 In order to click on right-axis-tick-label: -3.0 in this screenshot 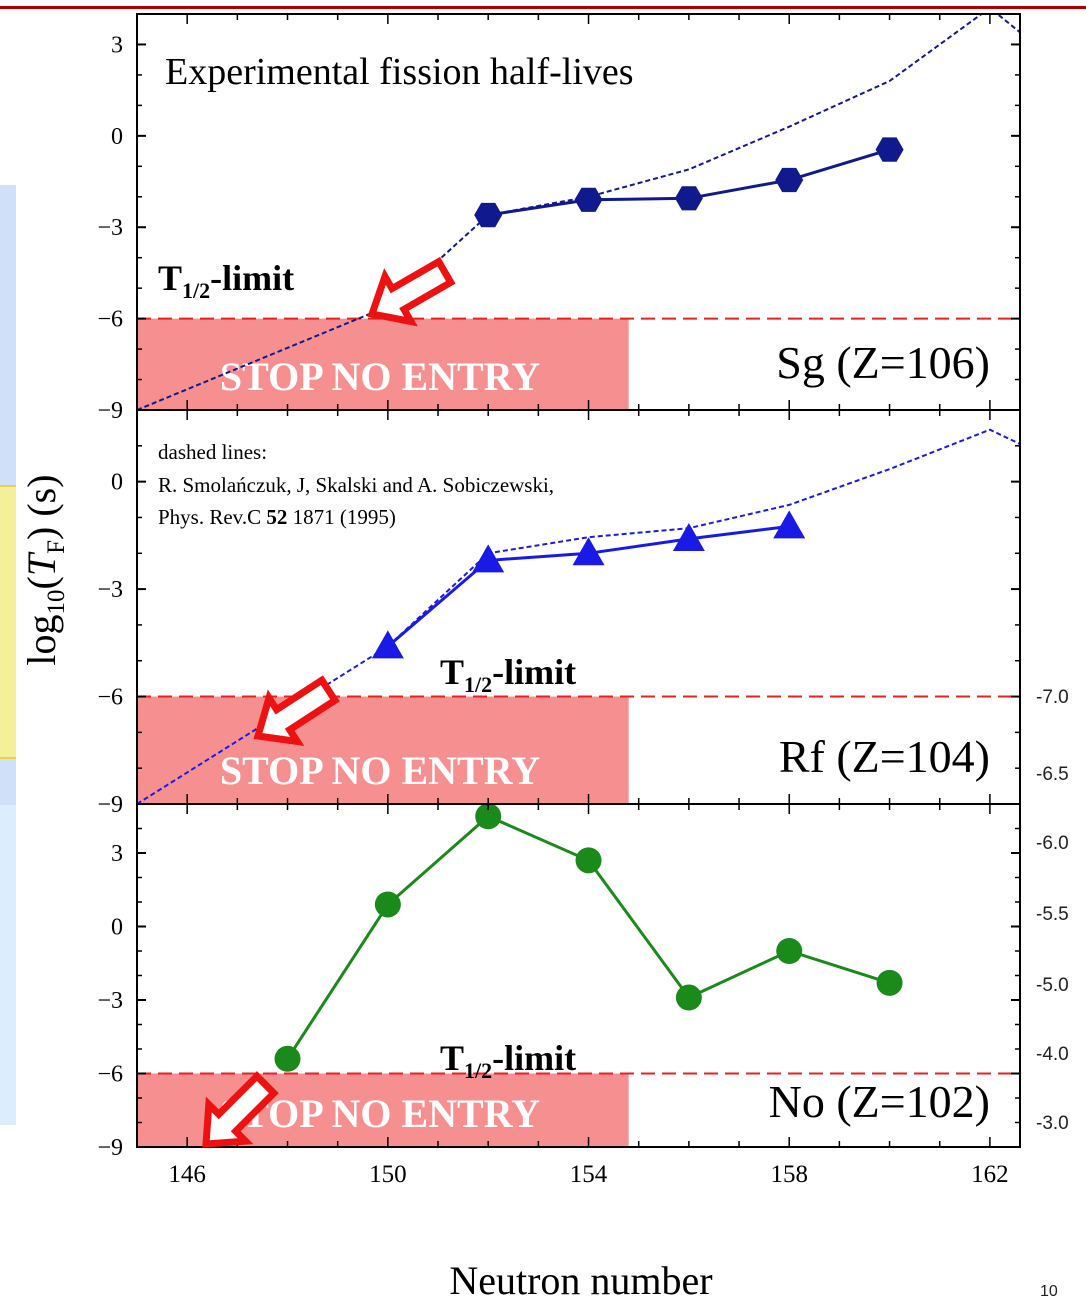, I will do `click(1052, 1123)`.